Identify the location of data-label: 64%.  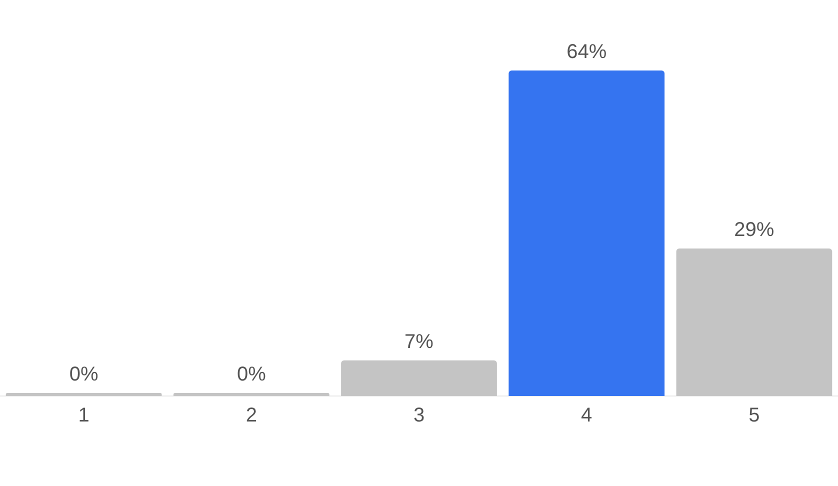
(586, 52).